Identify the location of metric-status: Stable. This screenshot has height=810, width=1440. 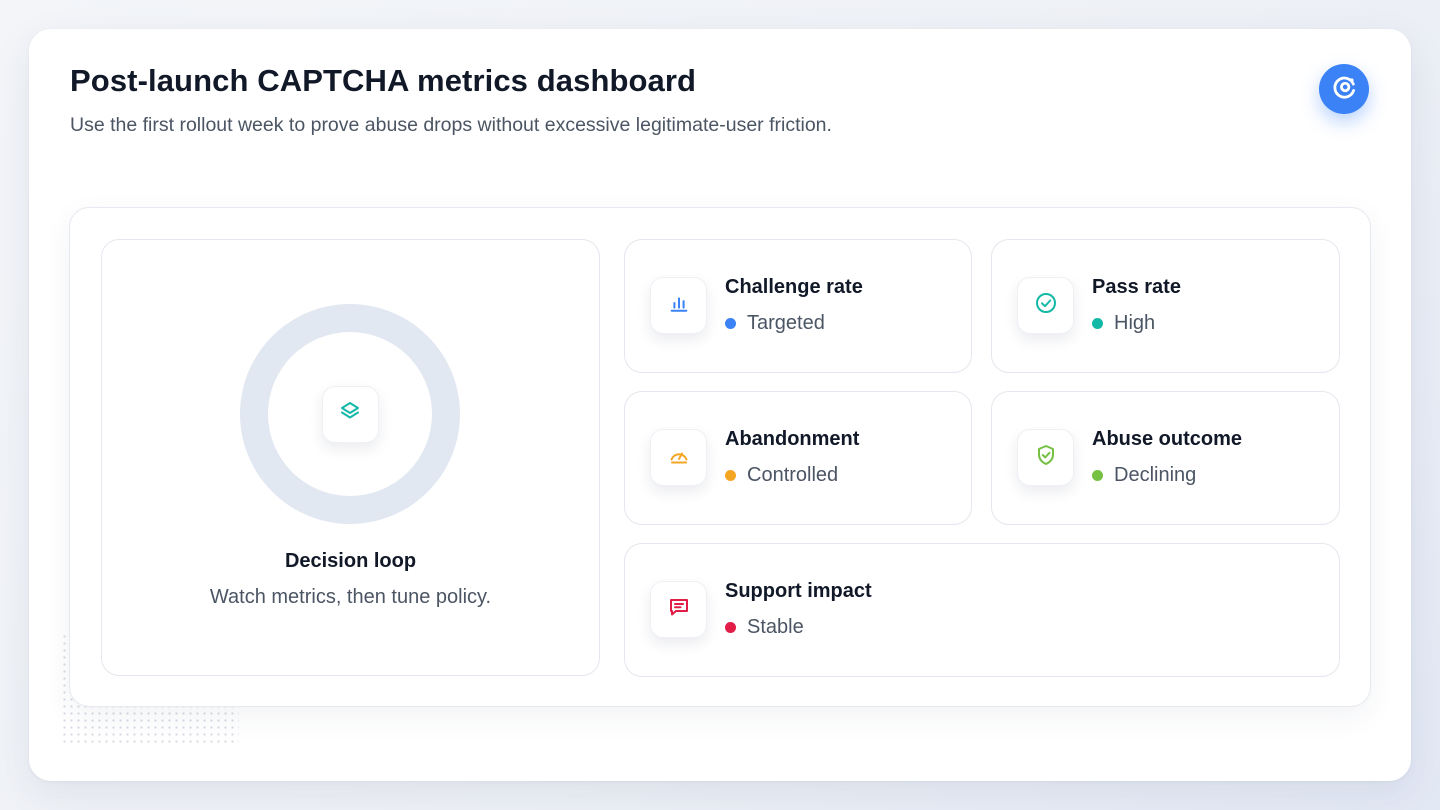
(764, 627).